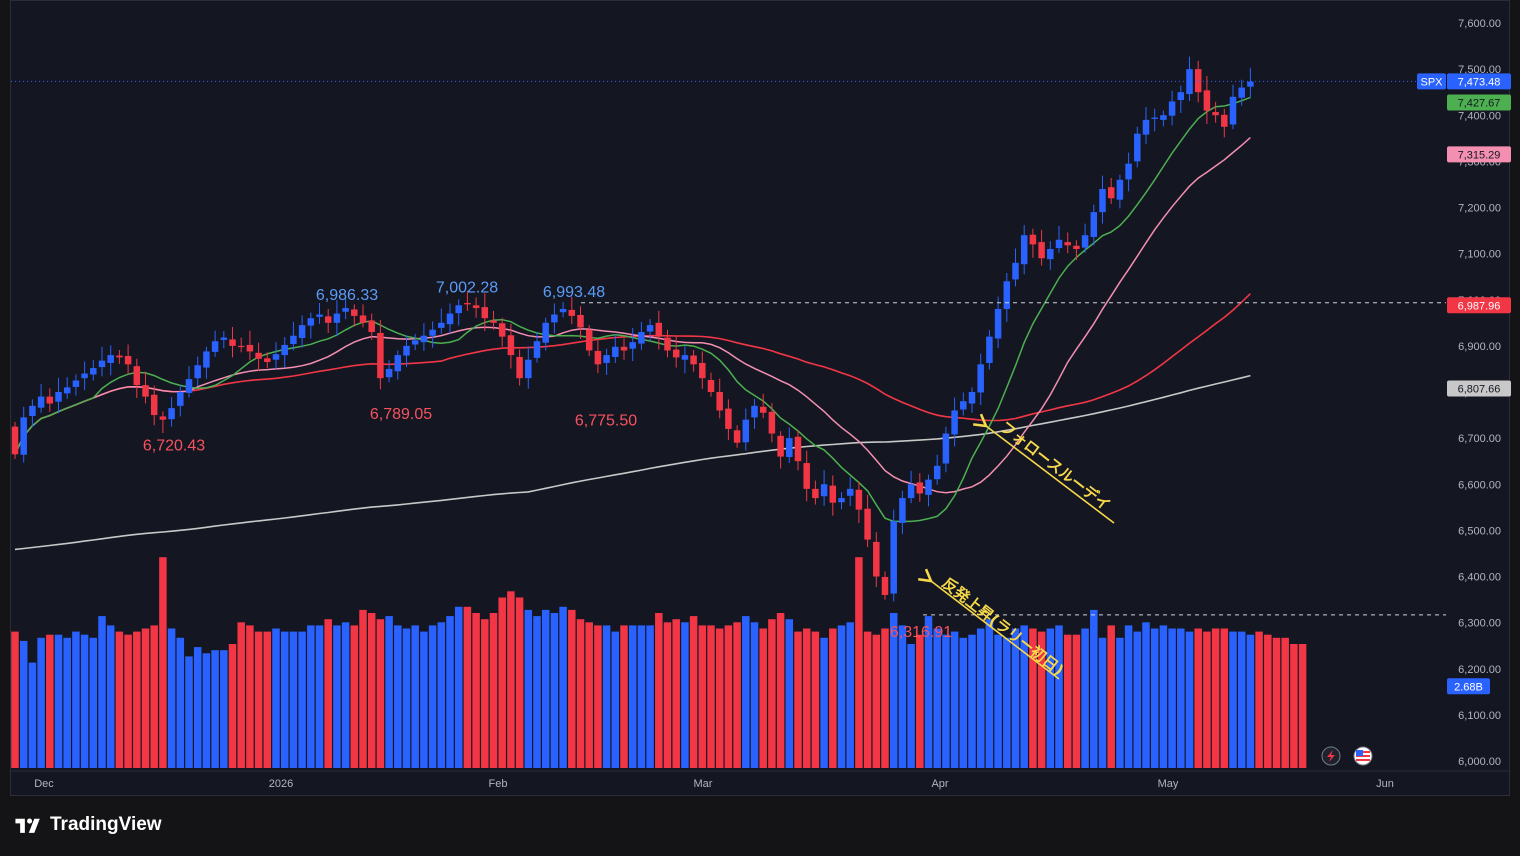 The width and height of the screenshot is (1520, 856). I want to click on ma-200-tag-bg, so click(1479, 388).